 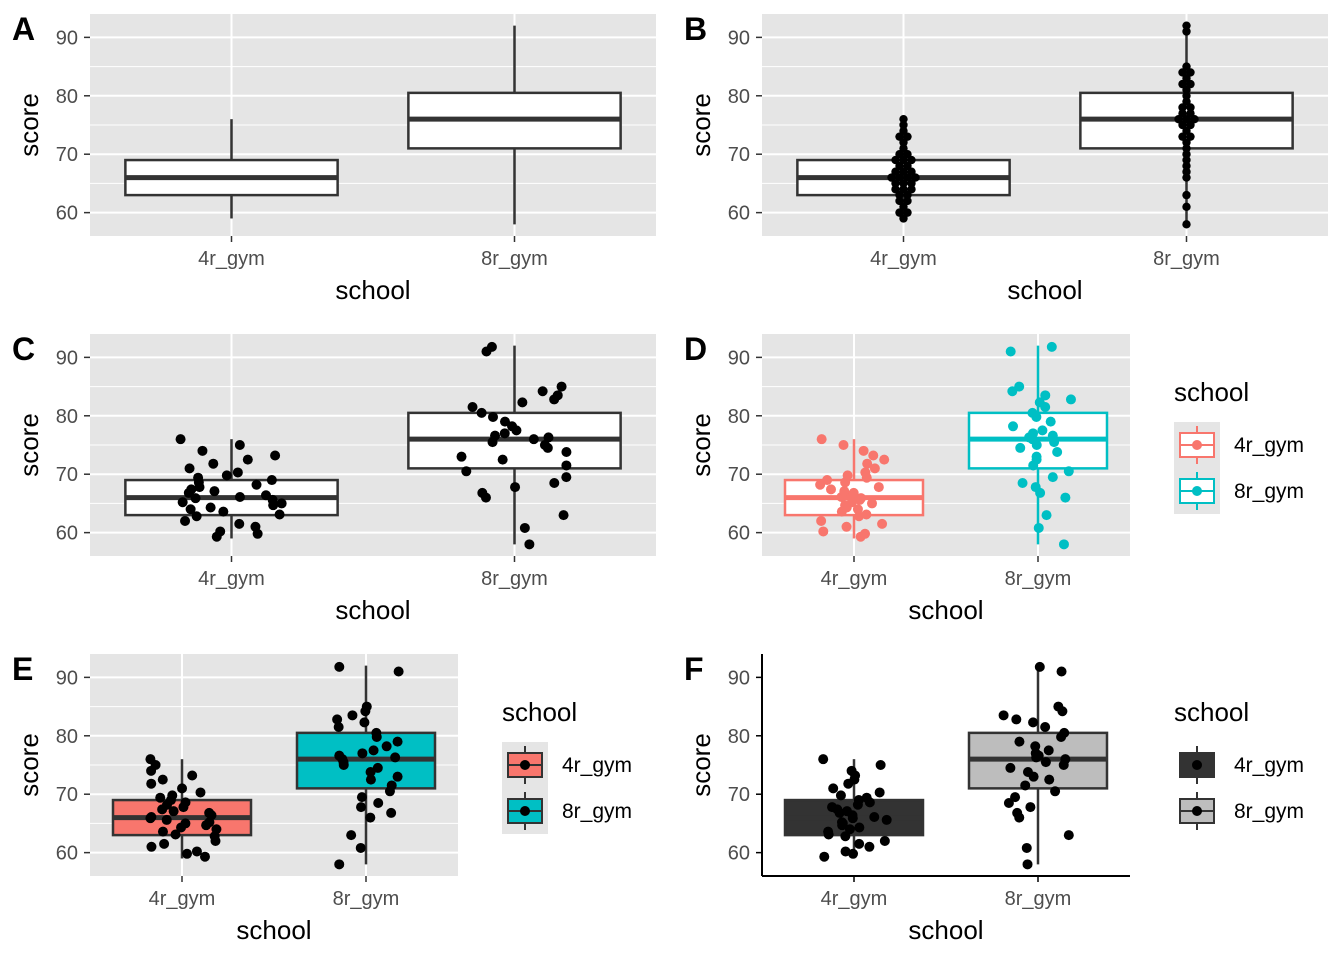 What do you see at coordinates (739, 38) in the screenshot?
I see `y-tick-label: 90` at bounding box center [739, 38].